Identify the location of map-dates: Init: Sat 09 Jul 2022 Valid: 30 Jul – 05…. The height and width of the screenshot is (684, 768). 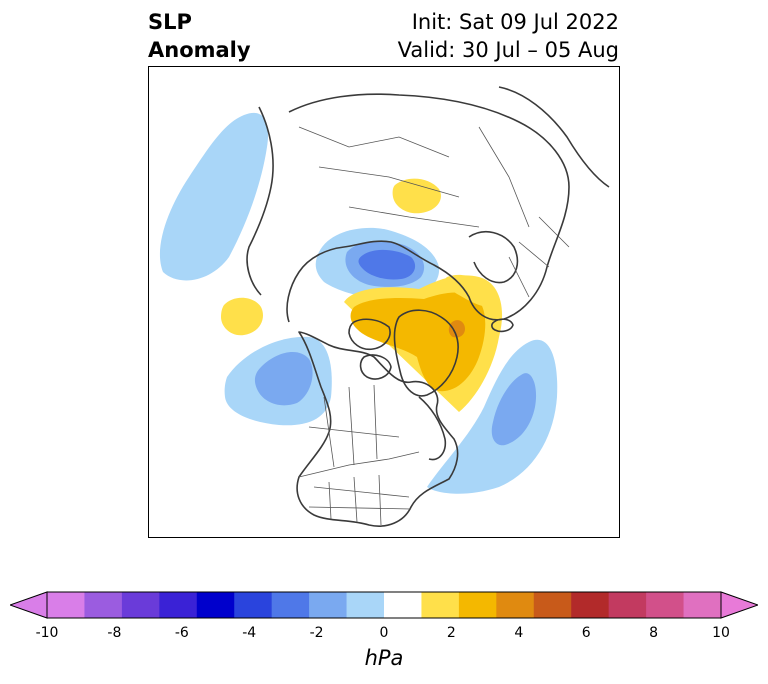
(508, 36).